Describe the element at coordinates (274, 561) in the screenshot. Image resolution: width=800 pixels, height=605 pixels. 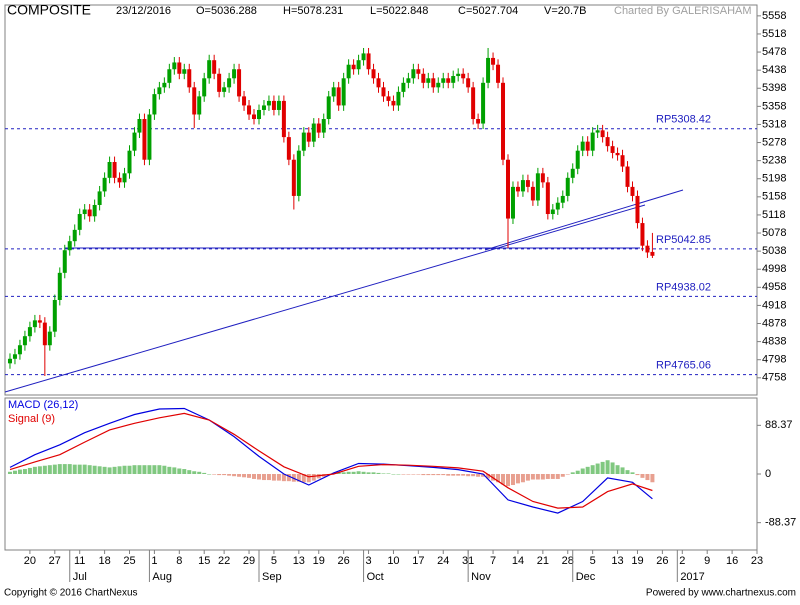
I see `x-tick-label: 5` at that location.